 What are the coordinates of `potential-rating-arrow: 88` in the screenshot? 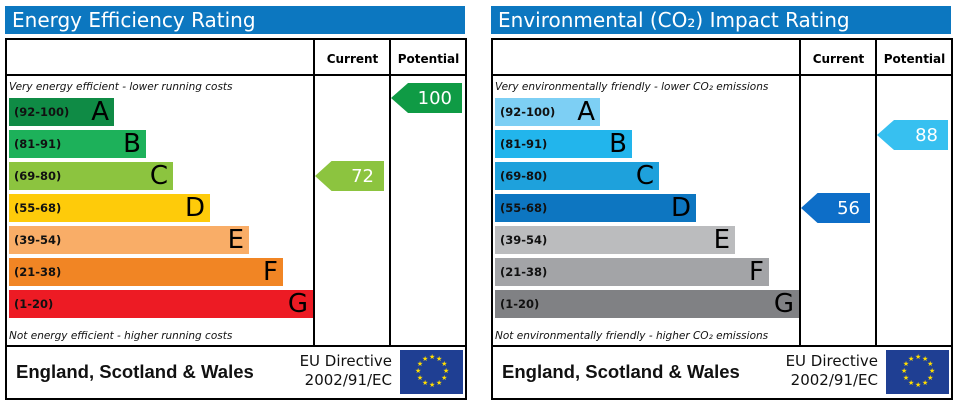 It's located at (912, 135).